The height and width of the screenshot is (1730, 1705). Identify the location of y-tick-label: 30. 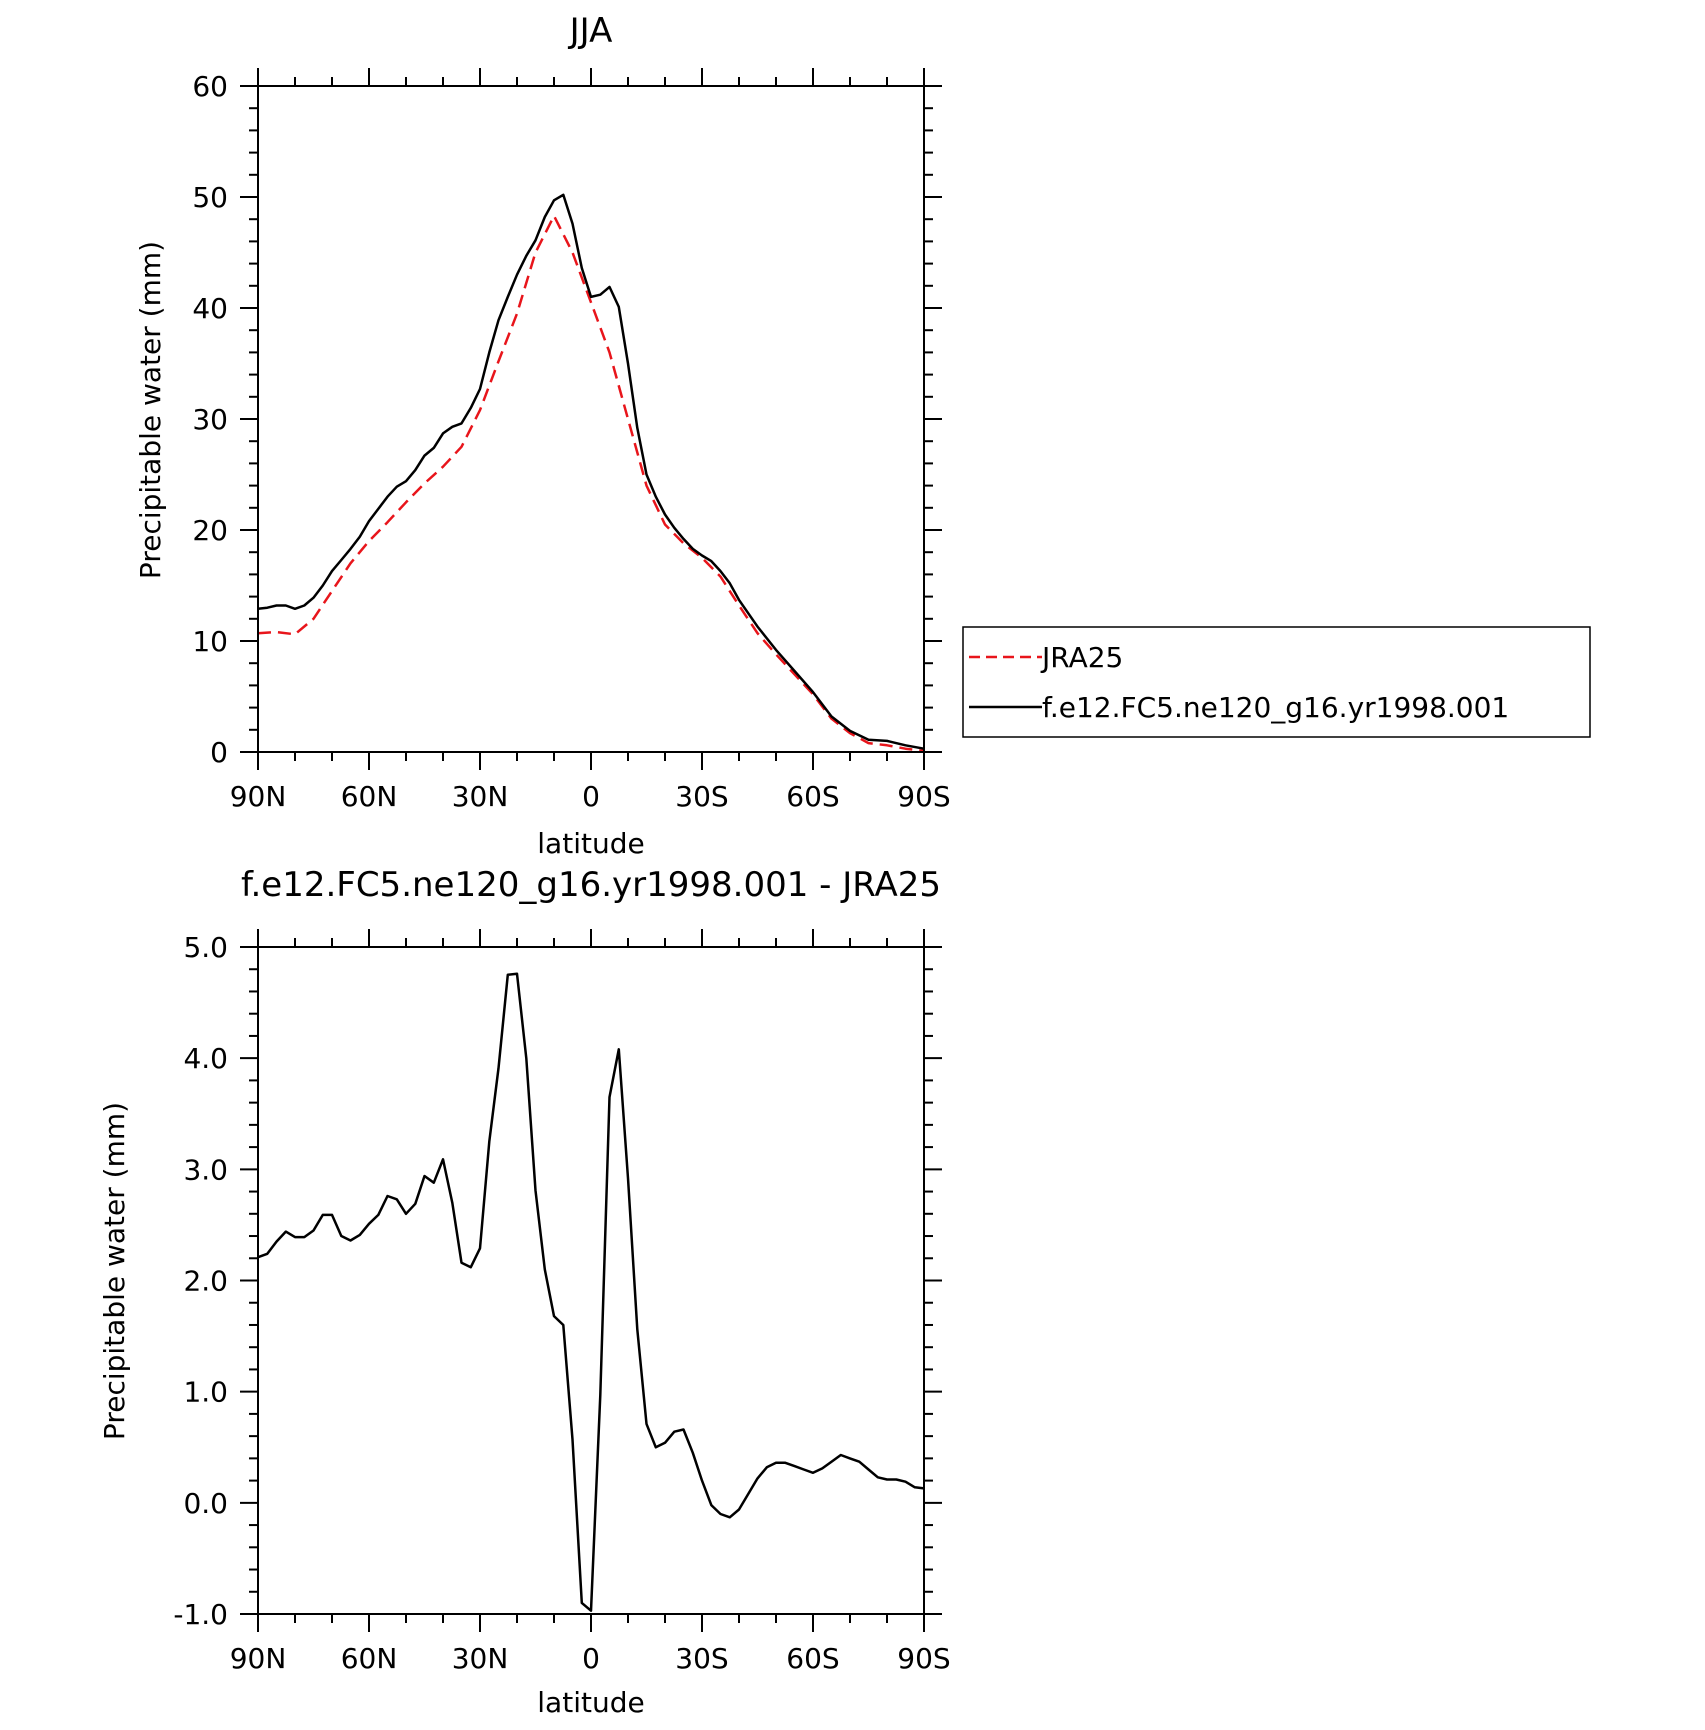
(210, 419).